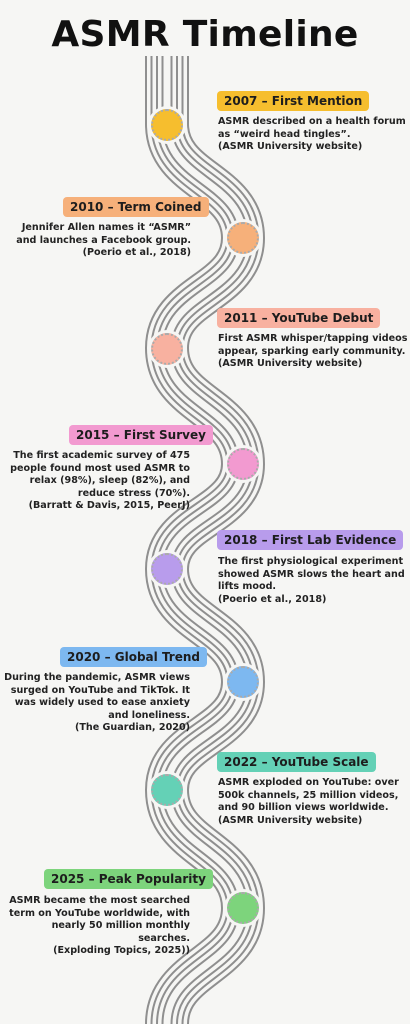 Image resolution: width=410 pixels, height=1024 pixels. What do you see at coordinates (299, 318) in the screenshot?
I see `event-label: 2011 – YouTube Debut` at bounding box center [299, 318].